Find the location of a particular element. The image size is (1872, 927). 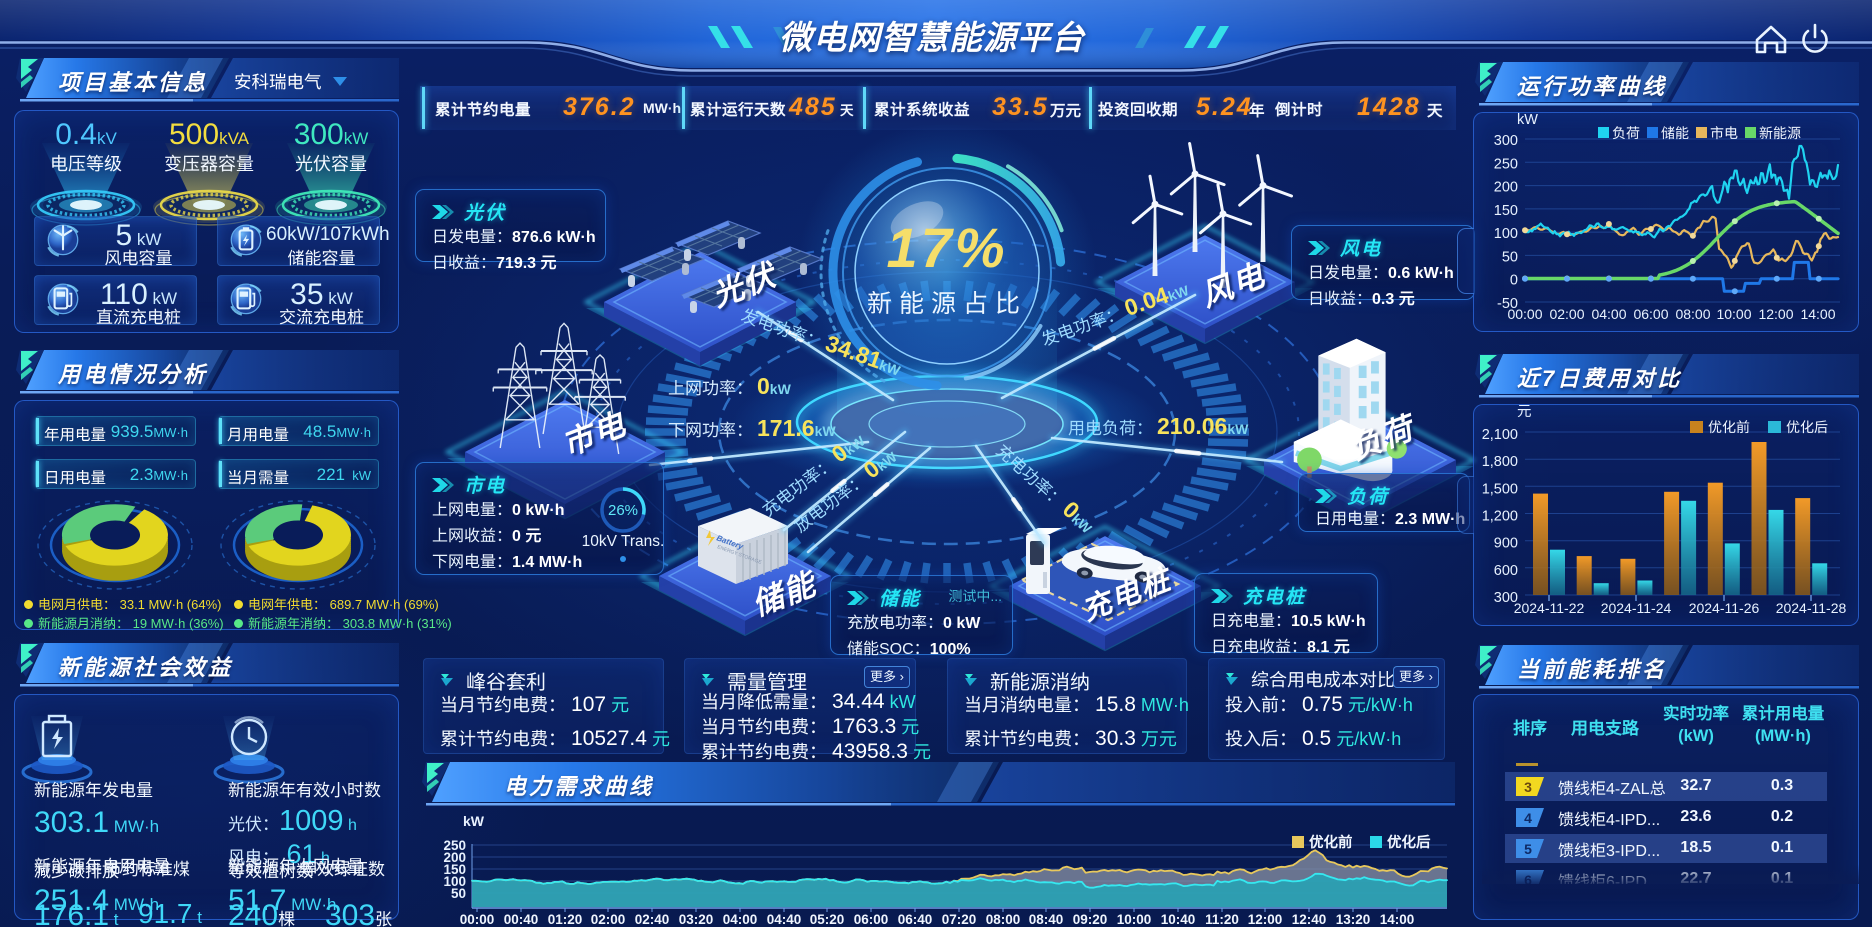

svg-text: 元 is located at coordinates (1524, 412).